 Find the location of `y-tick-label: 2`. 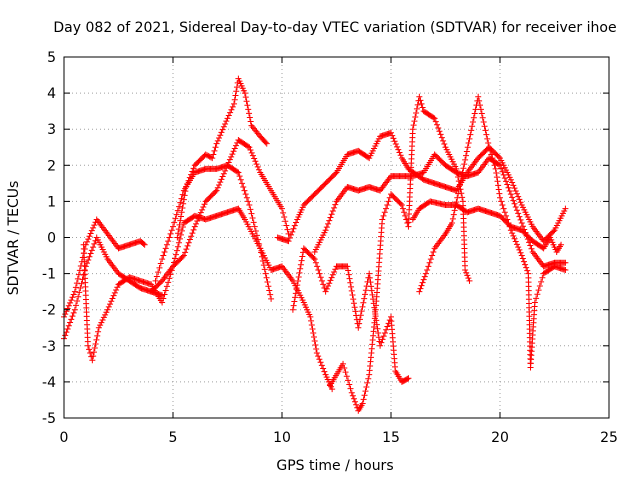

y-tick-label: 2 is located at coordinates (51, 166).